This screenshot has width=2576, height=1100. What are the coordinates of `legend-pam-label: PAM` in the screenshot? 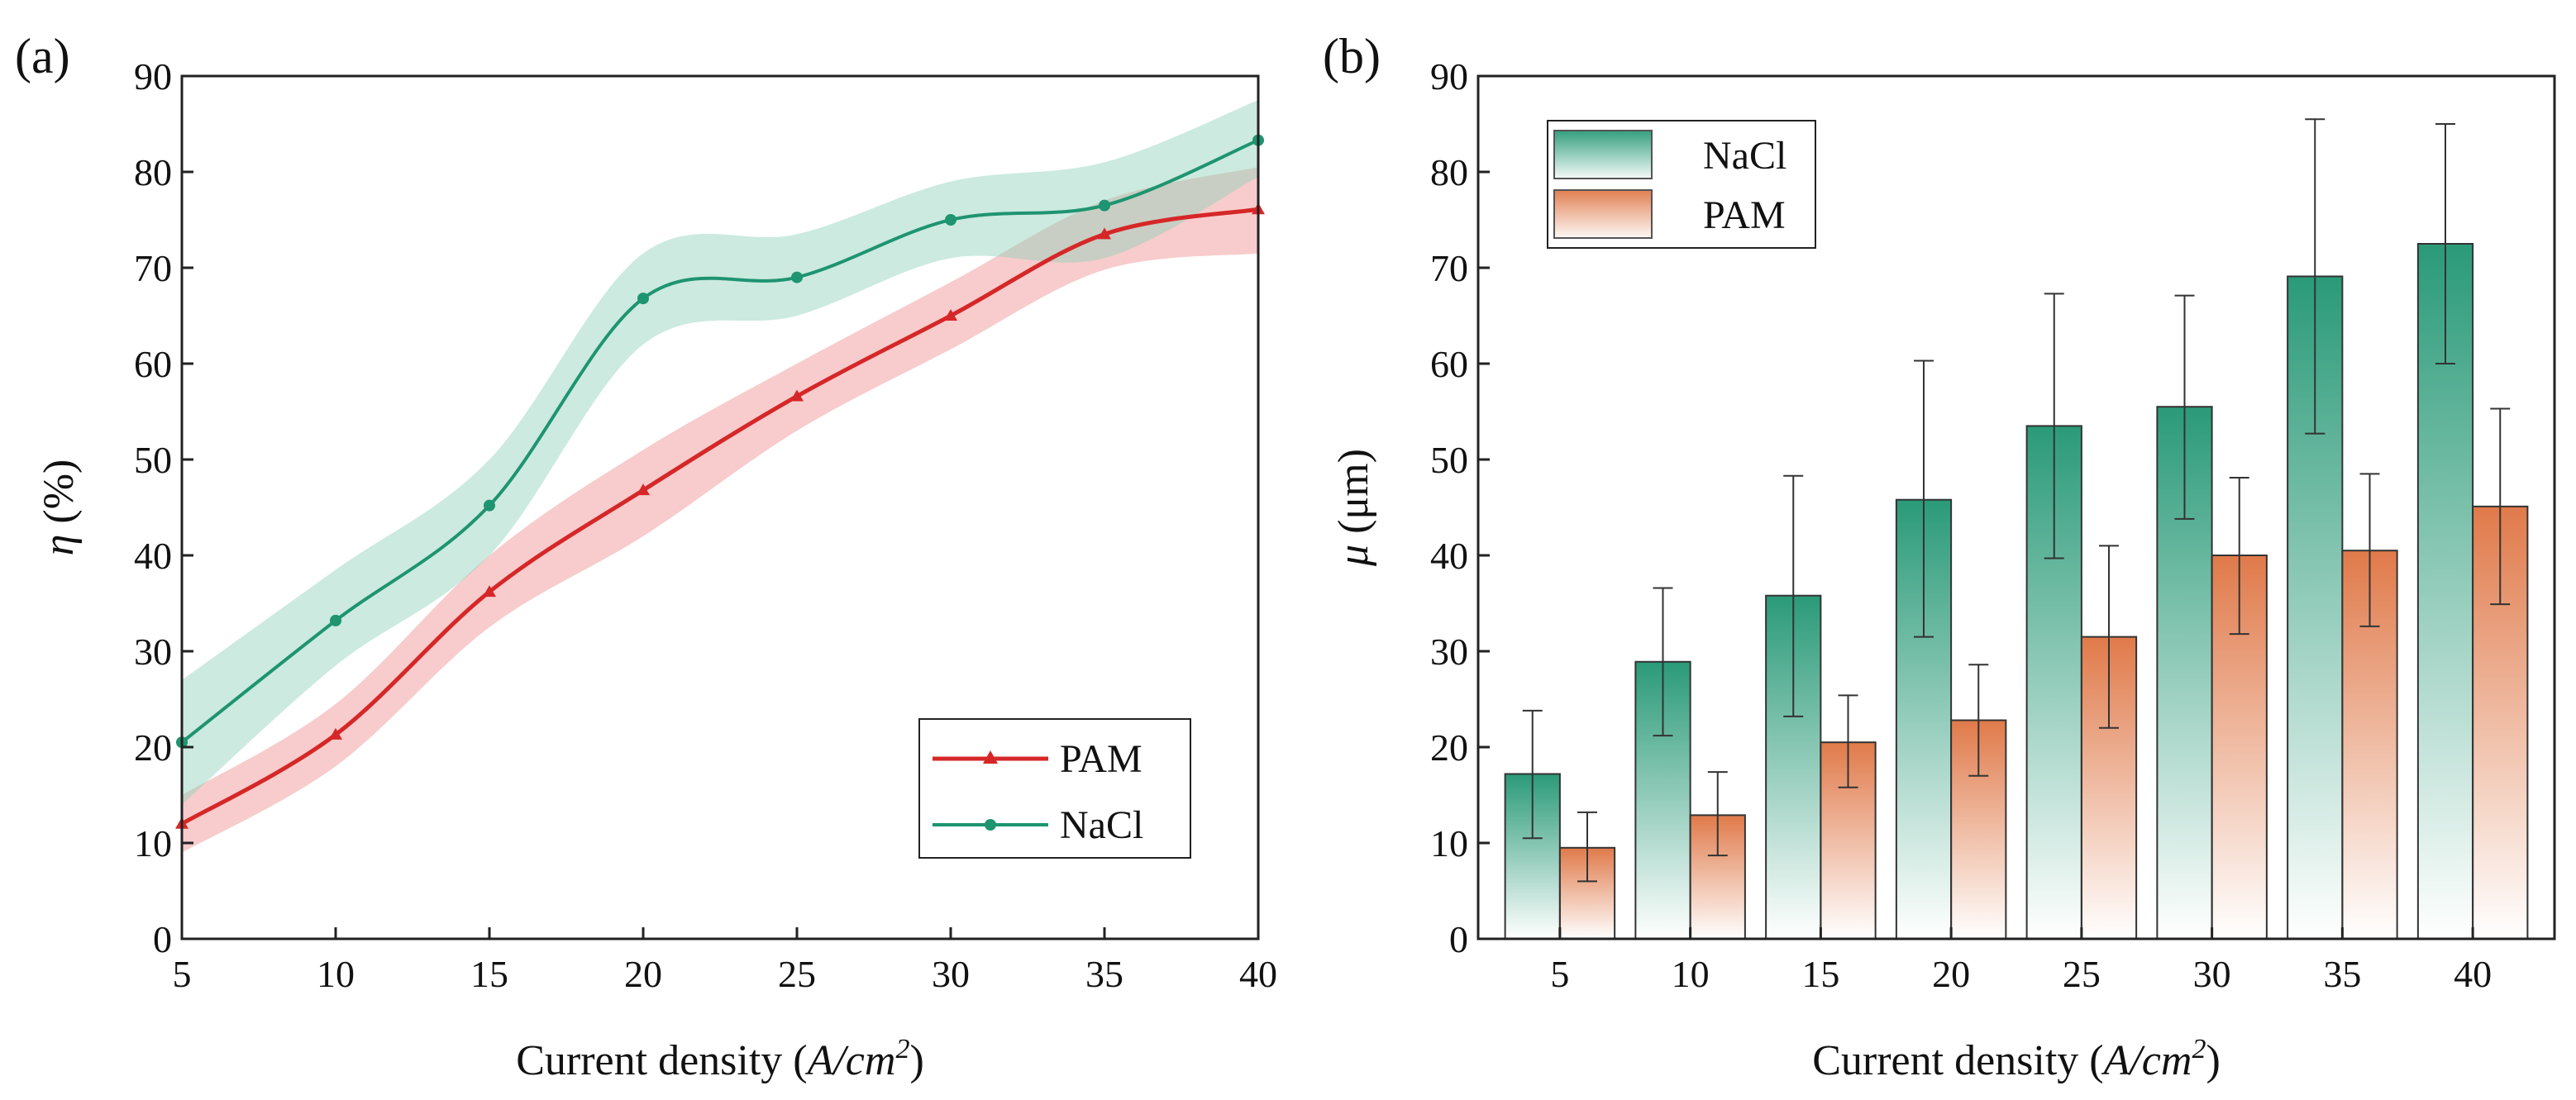 It's located at (1101, 759).